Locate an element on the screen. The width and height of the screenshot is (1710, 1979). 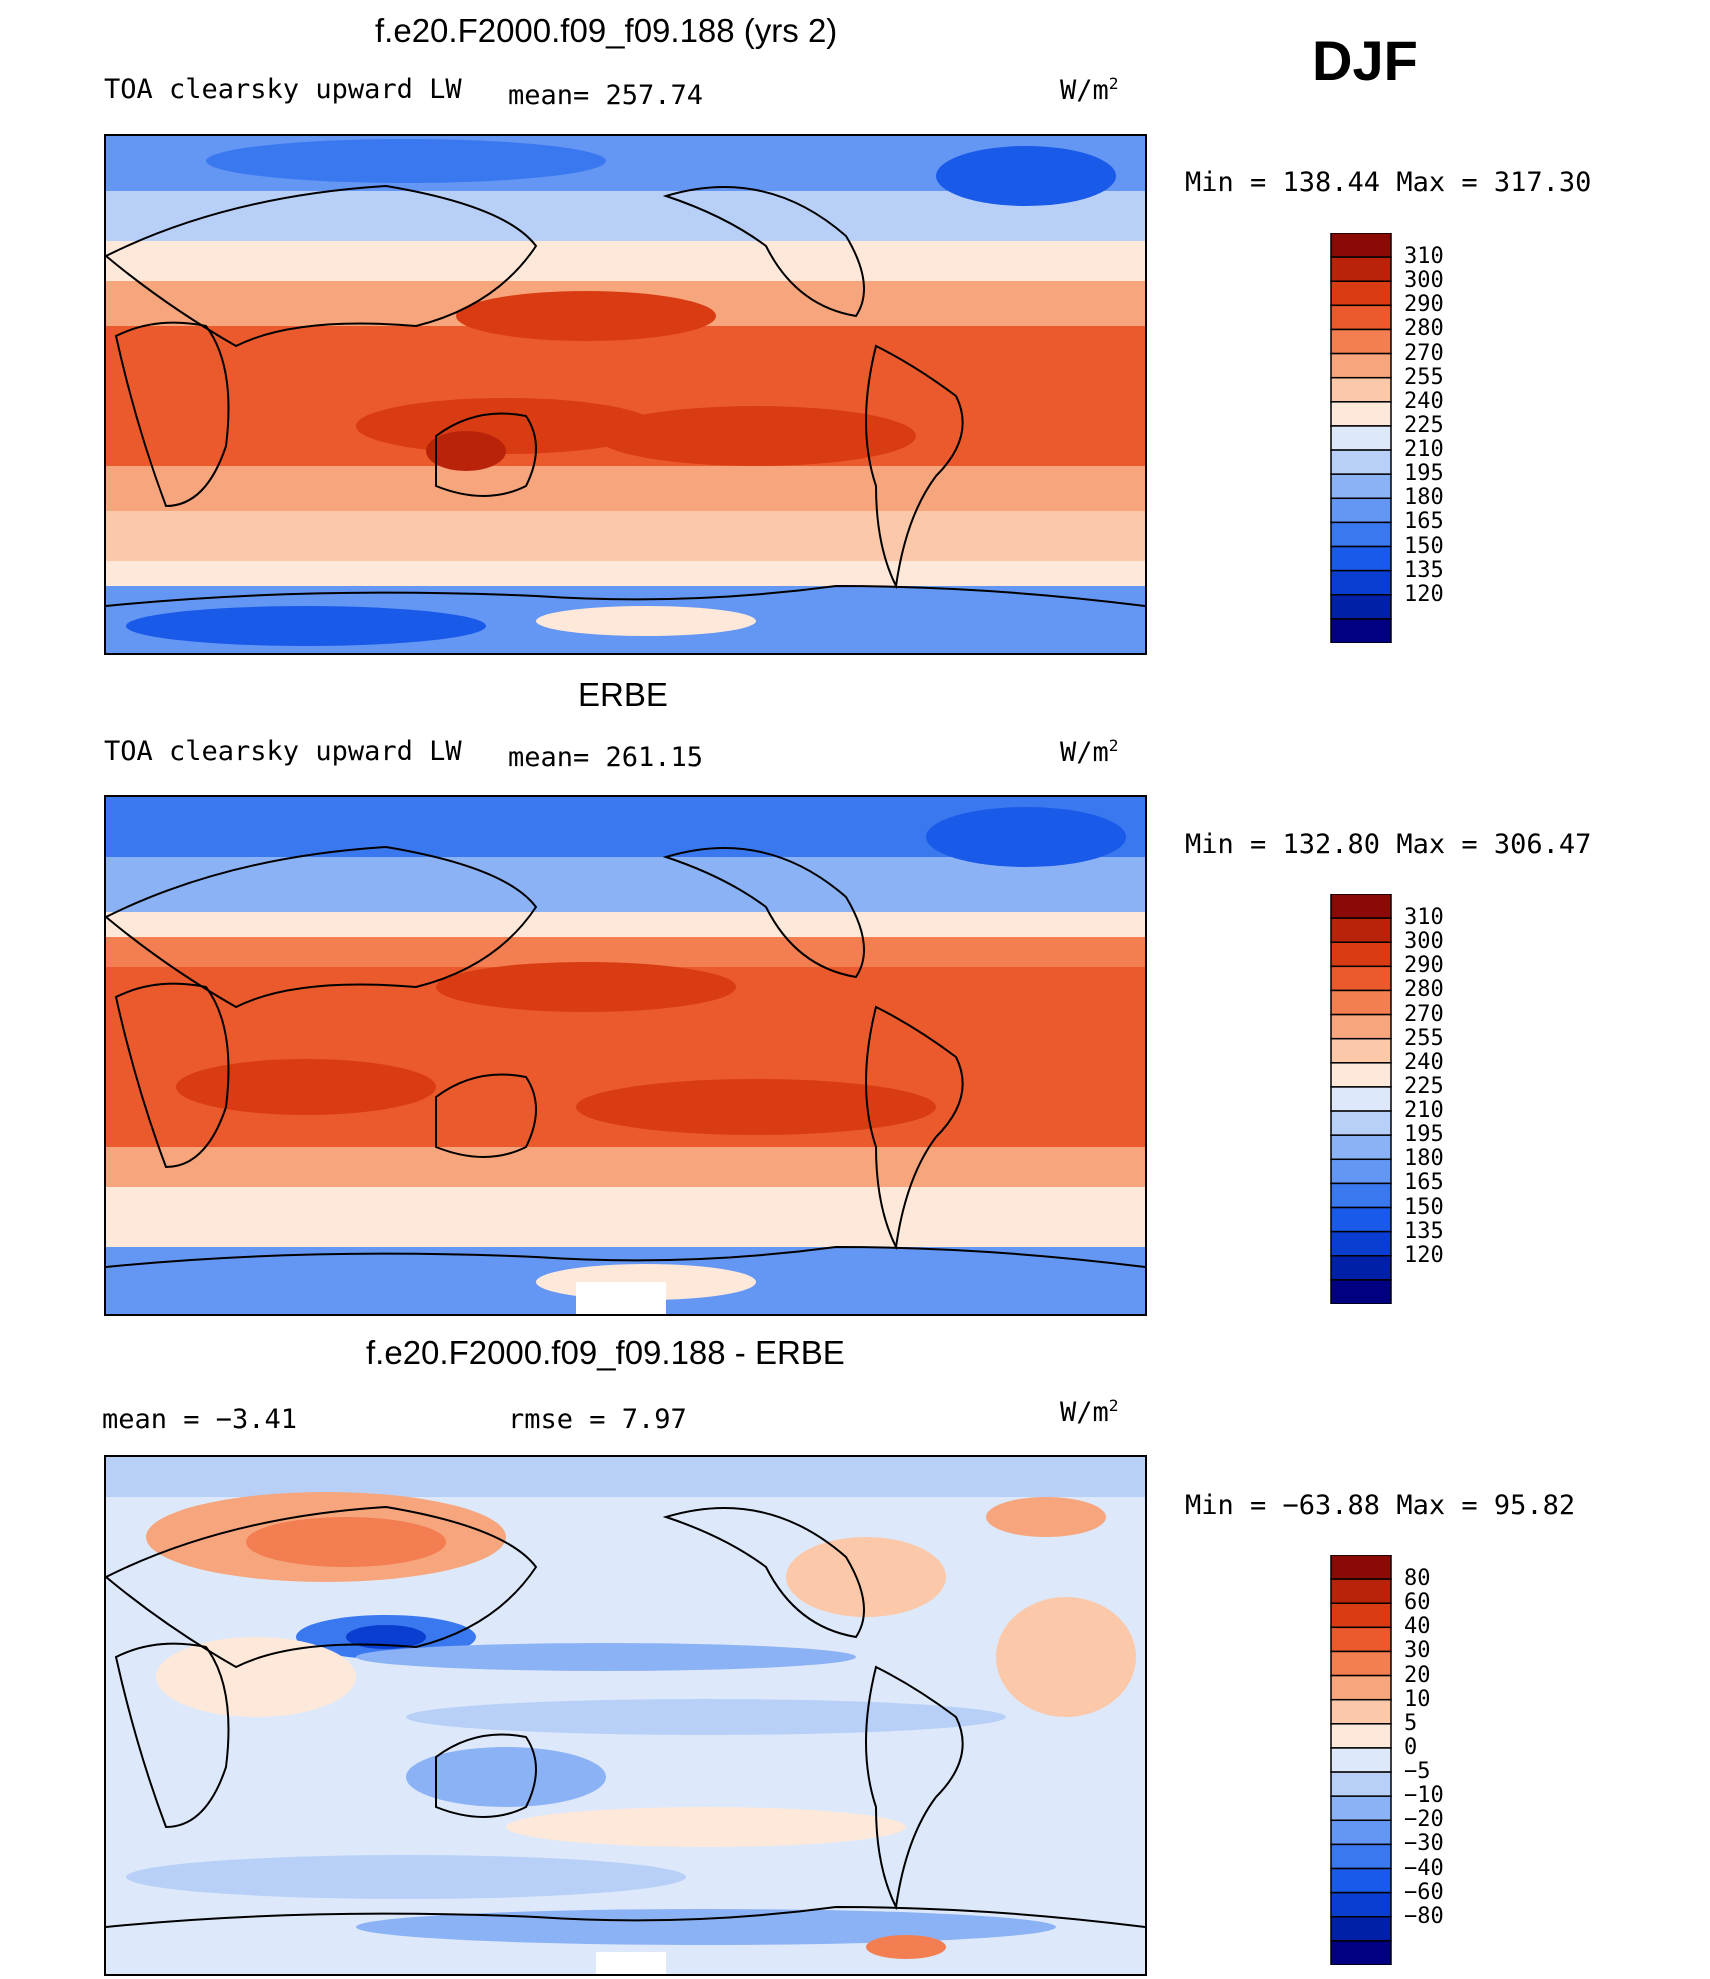
panel3-units: W/m2 is located at coordinates (1089, 1412).